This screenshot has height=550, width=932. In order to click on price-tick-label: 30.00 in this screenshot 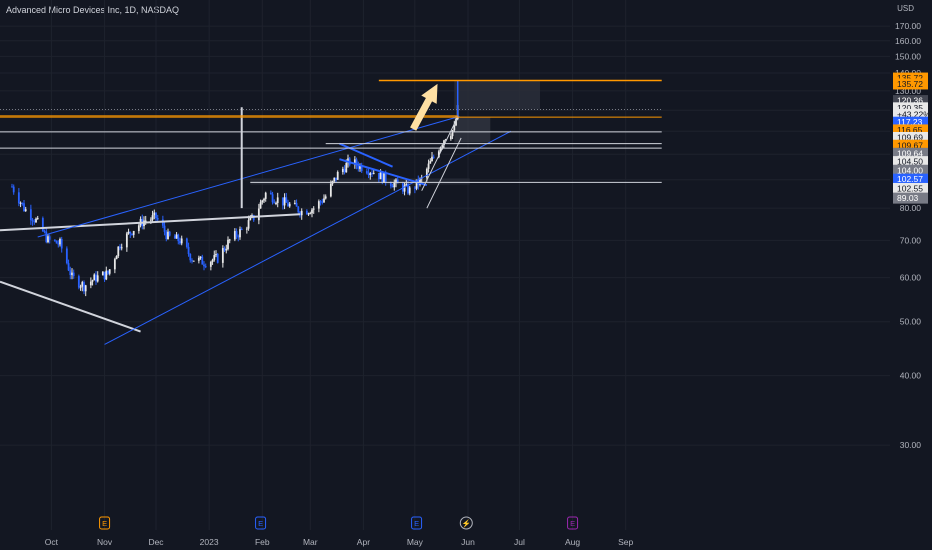, I will do `click(911, 445)`.